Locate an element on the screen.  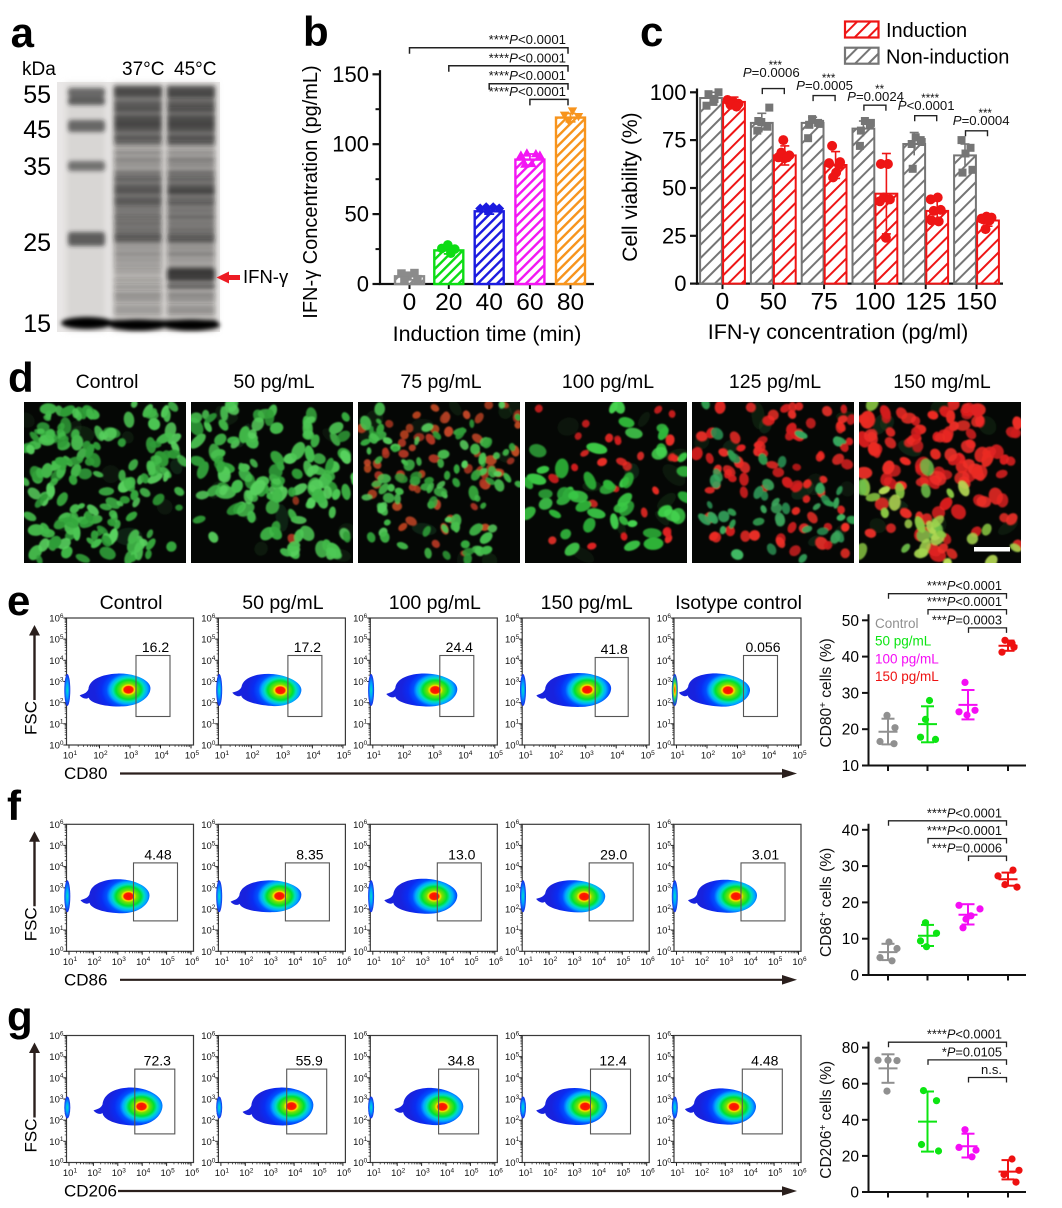
svg-text: 0.056 is located at coordinates (762, 647).